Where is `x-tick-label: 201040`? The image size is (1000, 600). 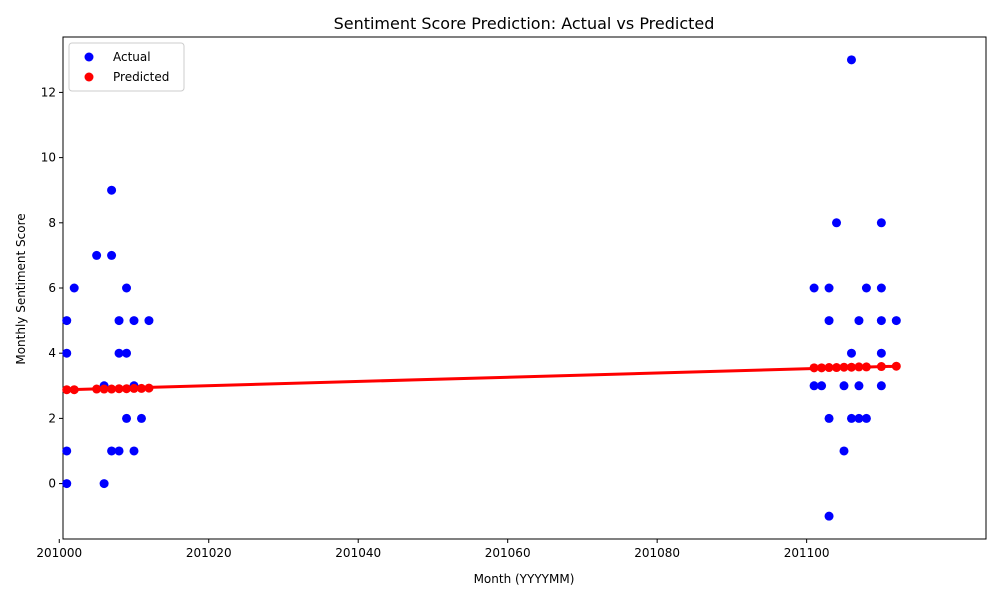
x-tick-label: 201040 is located at coordinates (358, 553).